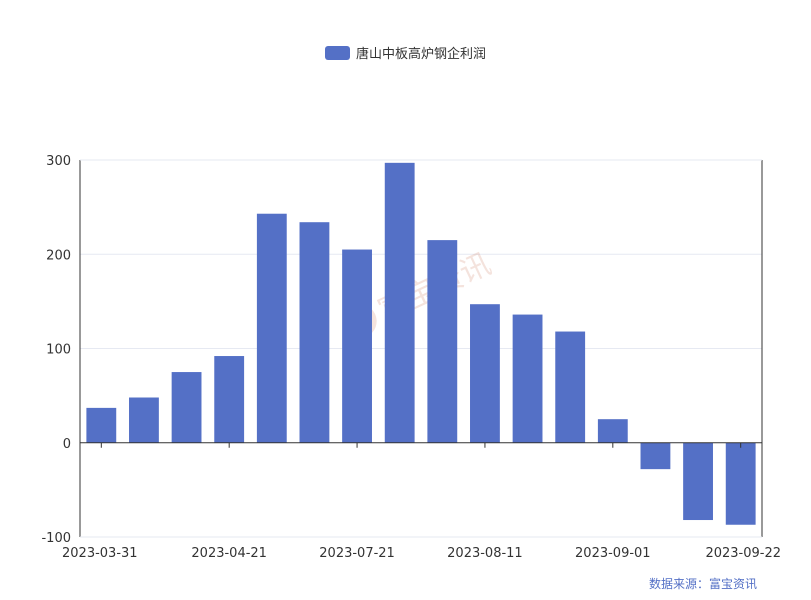 The height and width of the screenshot is (600, 811). What do you see at coordinates (67, 444) in the screenshot?
I see `y-tick-label: 0` at bounding box center [67, 444].